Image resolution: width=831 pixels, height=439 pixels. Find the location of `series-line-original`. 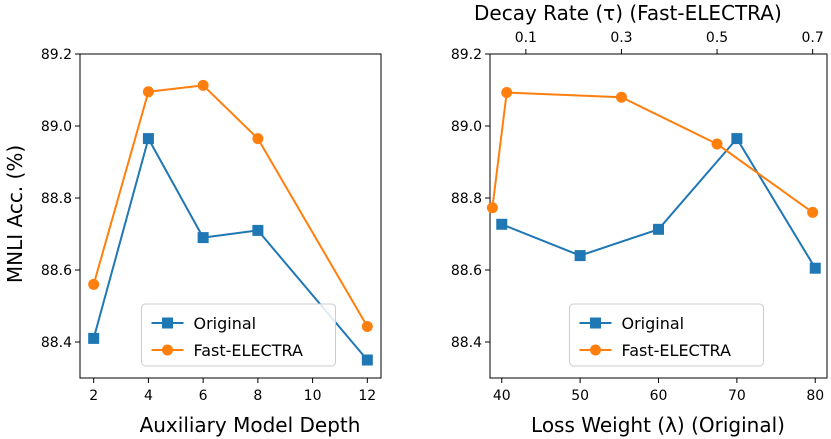

series-line-original is located at coordinates (659, 203).